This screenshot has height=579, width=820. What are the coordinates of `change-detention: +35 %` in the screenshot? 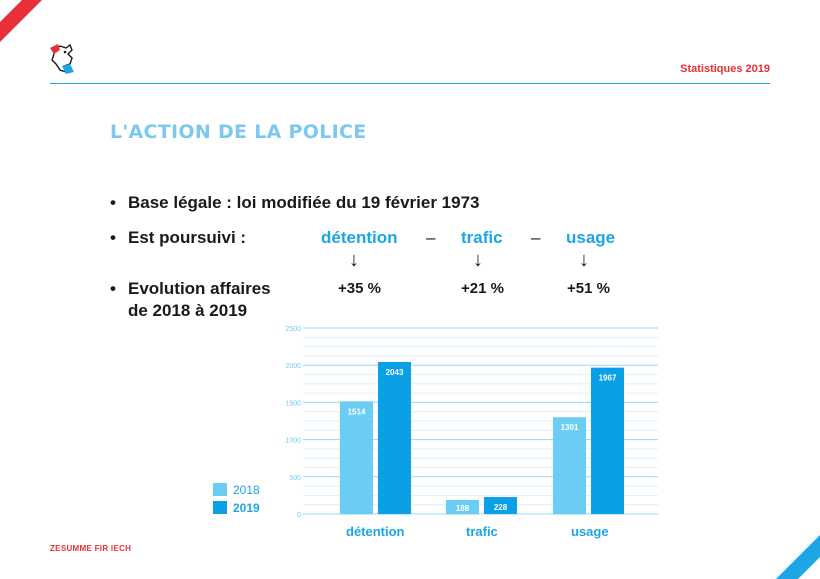 It's located at (359, 288).